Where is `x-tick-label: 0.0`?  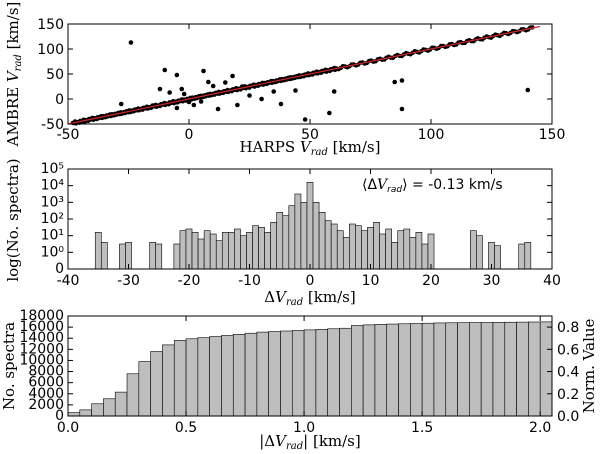 x-tick-label: 0.0 is located at coordinates (68, 428).